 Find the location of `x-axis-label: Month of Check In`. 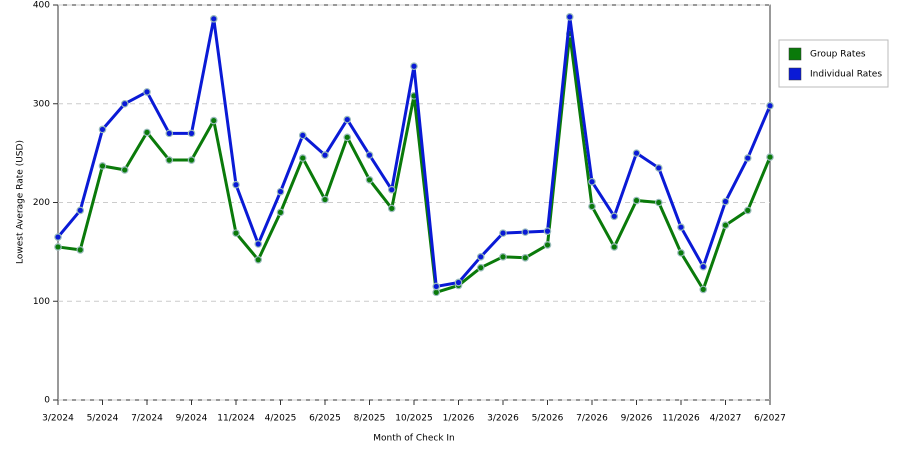

x-axis-label: Month of Check In is located at coordinates (414, 439).